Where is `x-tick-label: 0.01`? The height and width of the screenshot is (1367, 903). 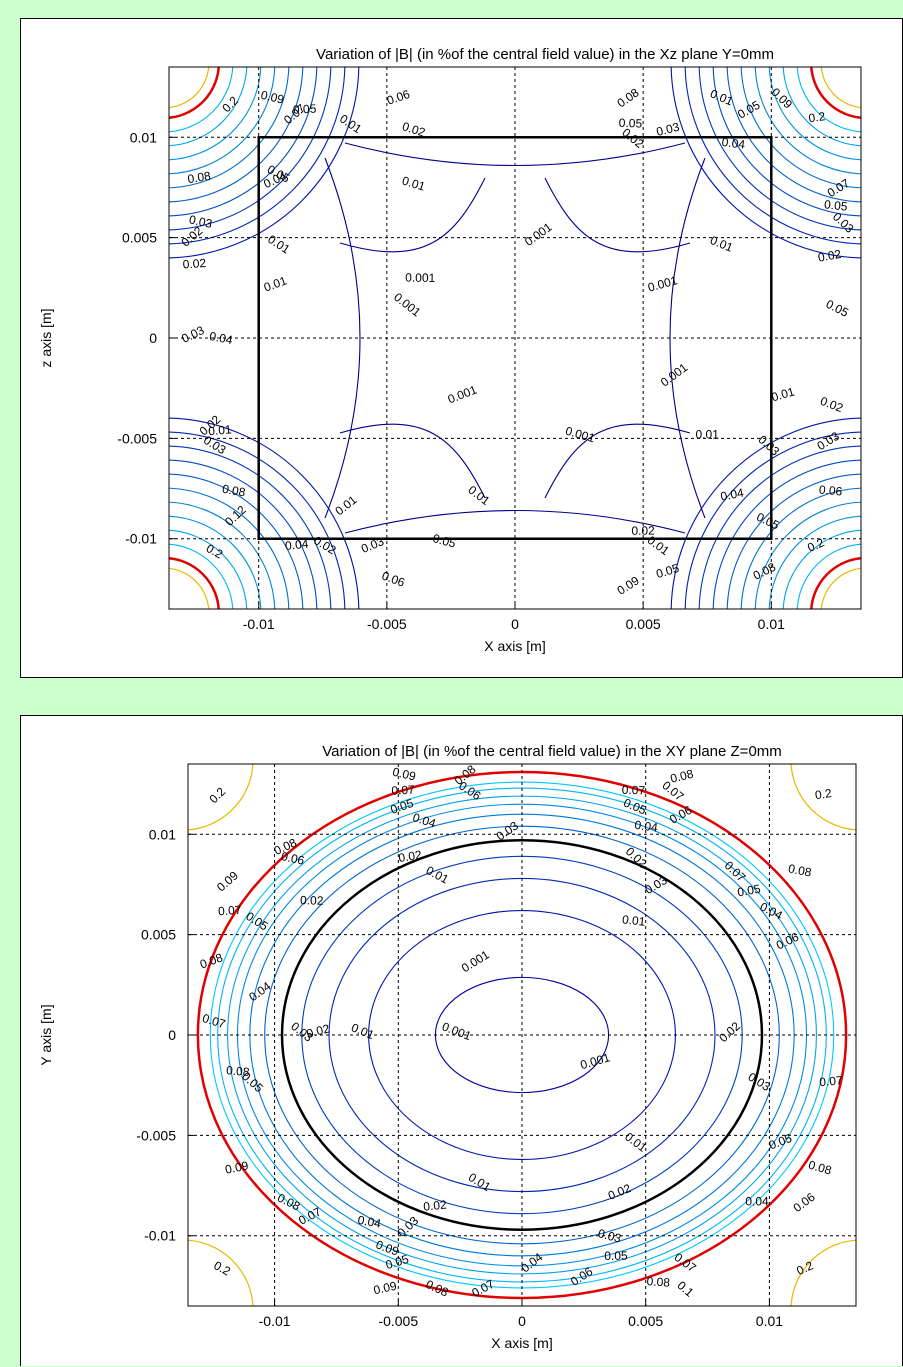 x-tick-label: 0.01 is located at coordinates (769, 1321).